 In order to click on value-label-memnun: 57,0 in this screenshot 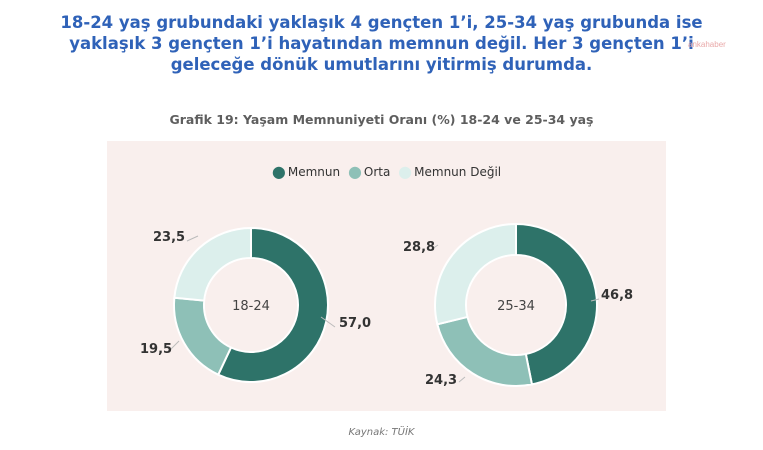, I will do `click(355, 323)`.